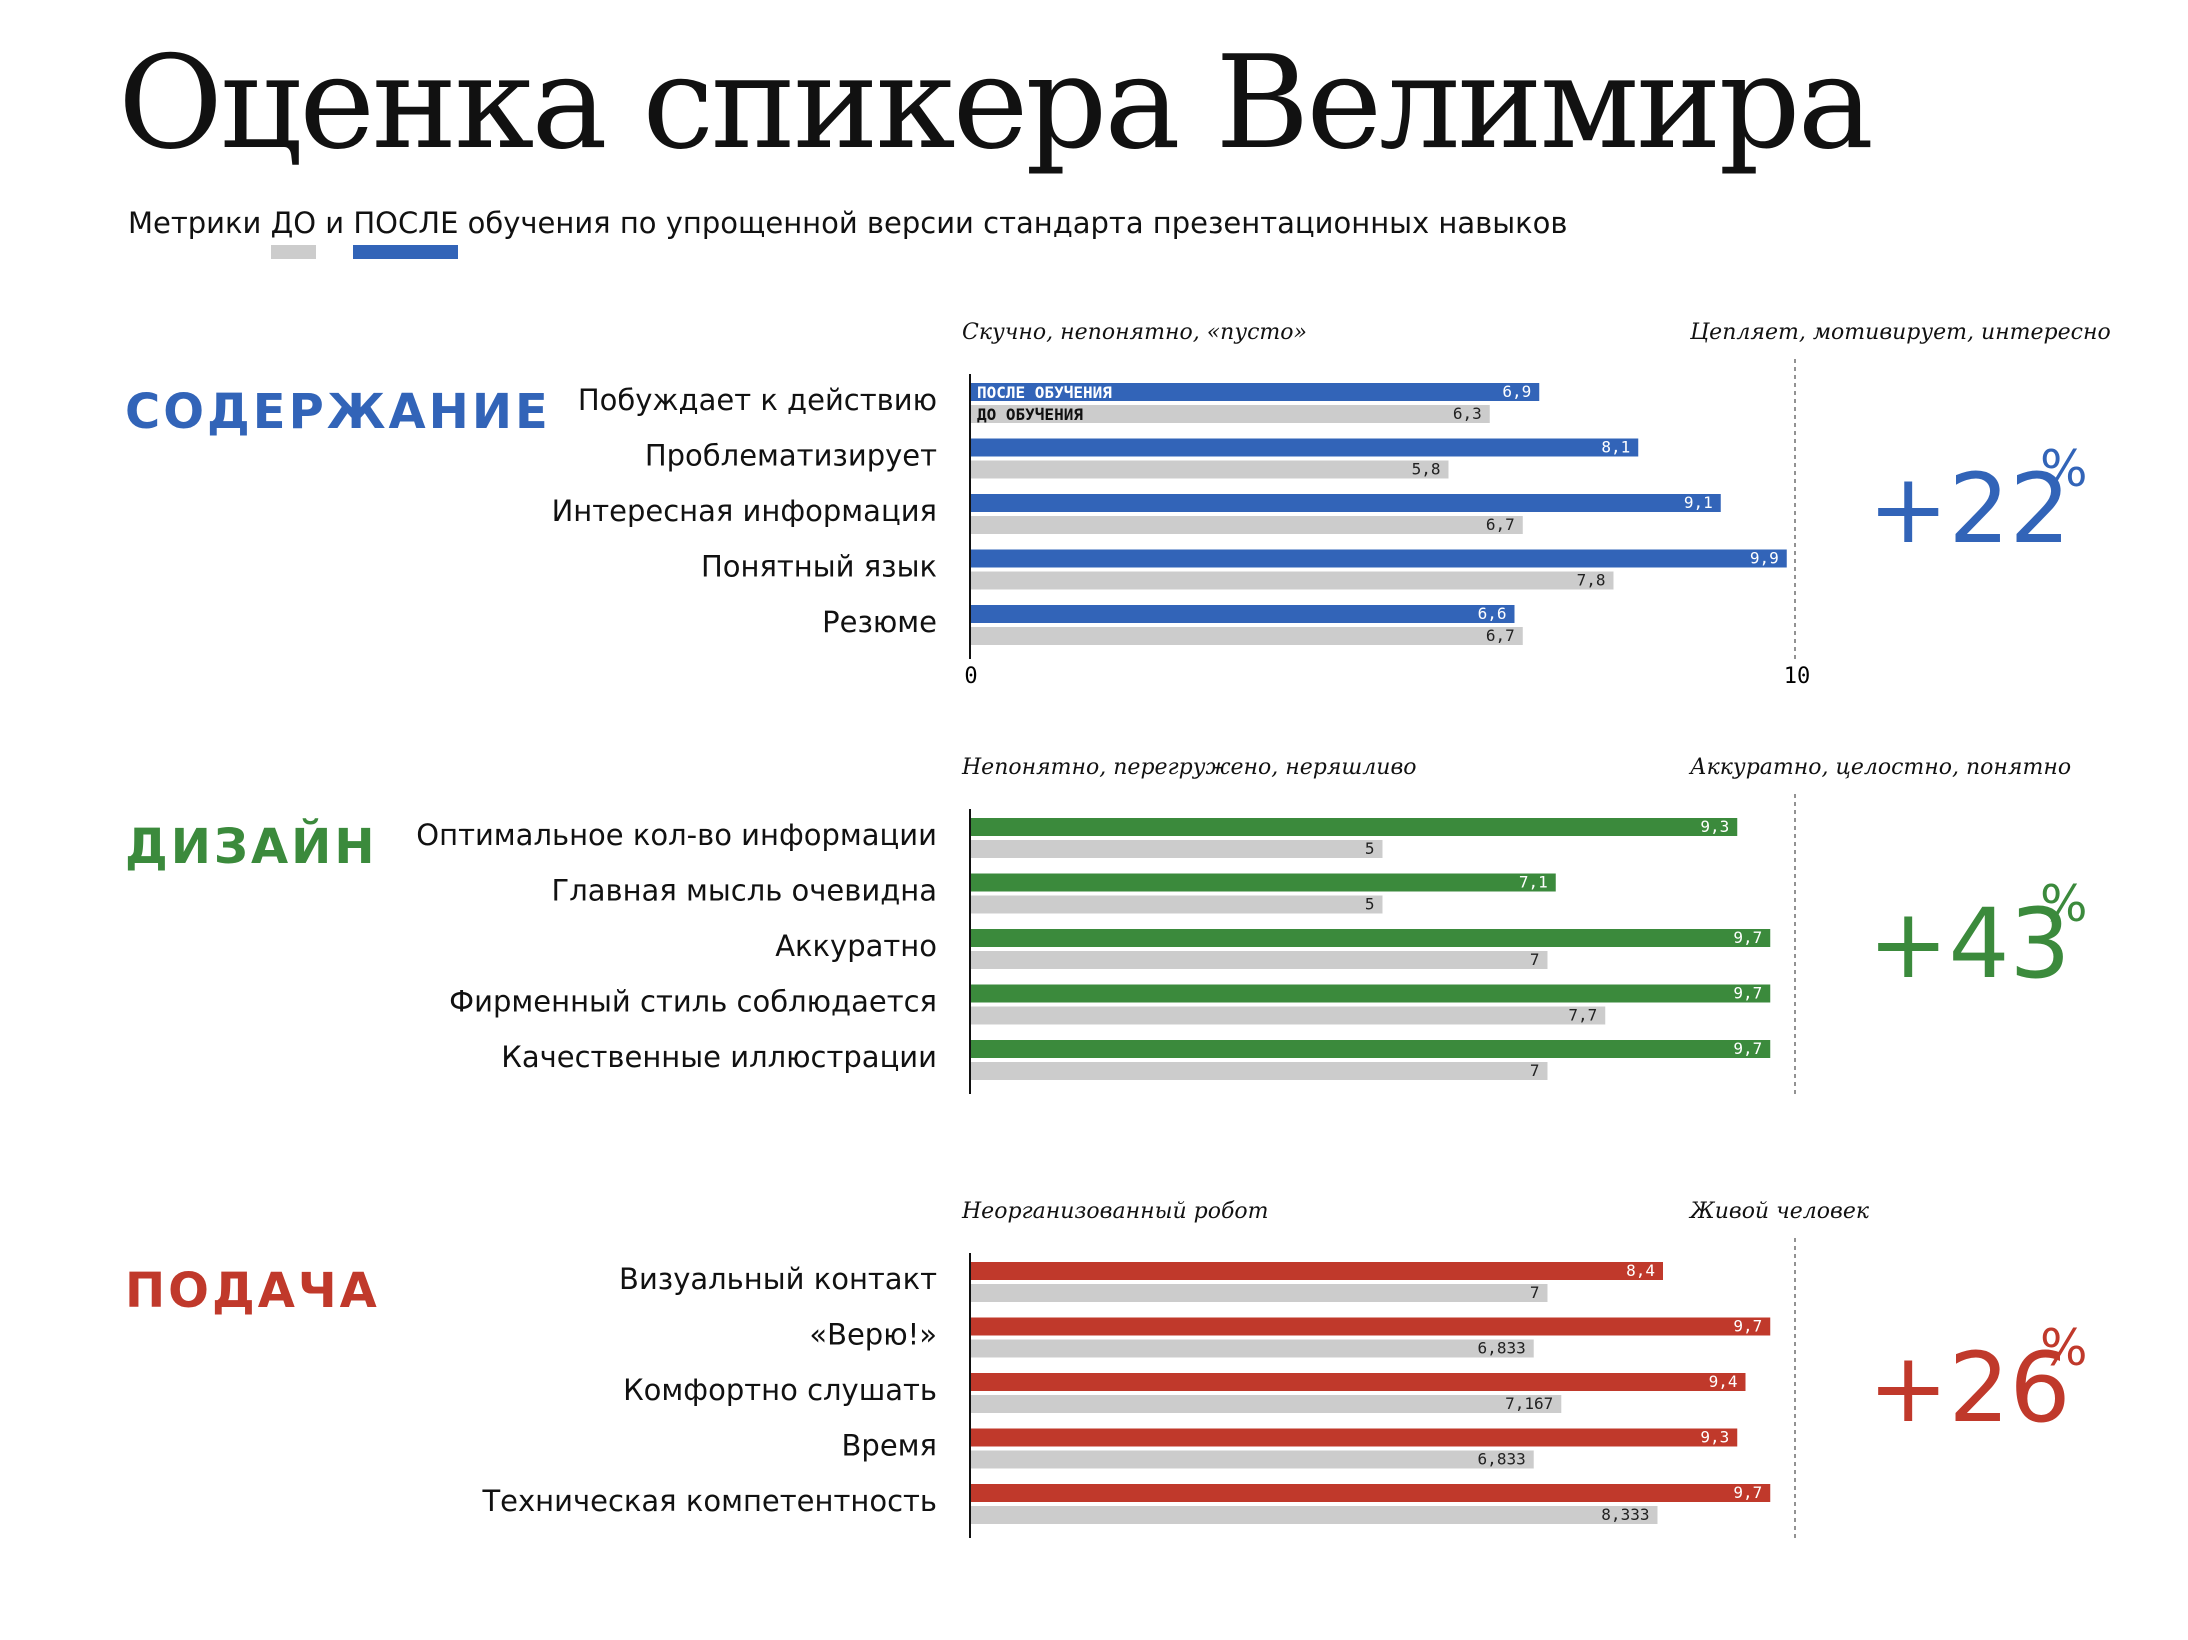 Image resolution: width=2188 pixels, height=1640 pixels. What do you see at coordinates (1529, 1403) in the screenshot?
I see `value-label-before: 7,167` at bounding box center [1529, 1403].